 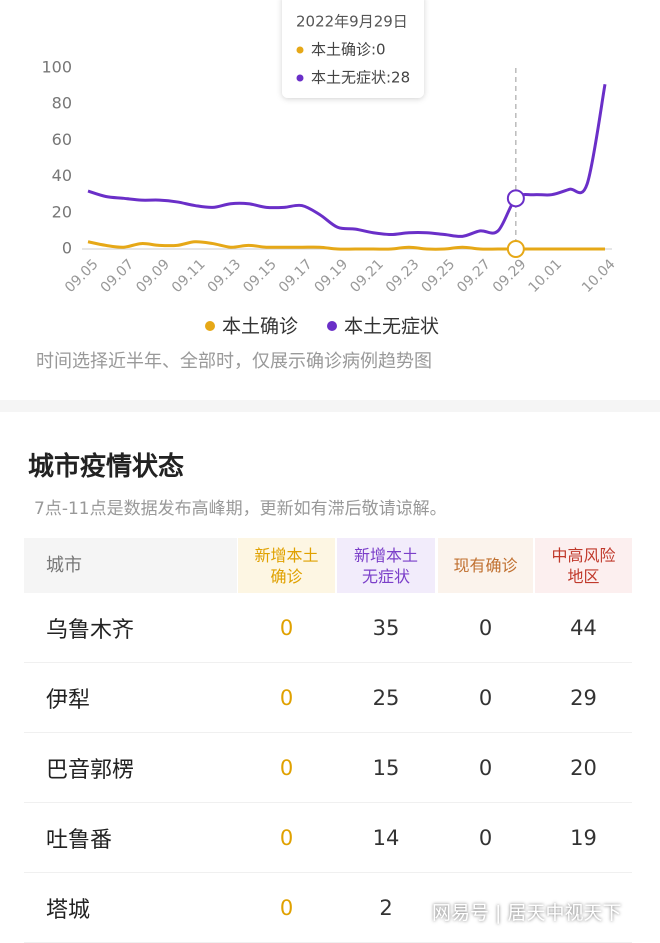 What do you see at coordinates (130, 908) in the screenshot?
I see `city-name: 塔城` at bounding box center [130, 908].